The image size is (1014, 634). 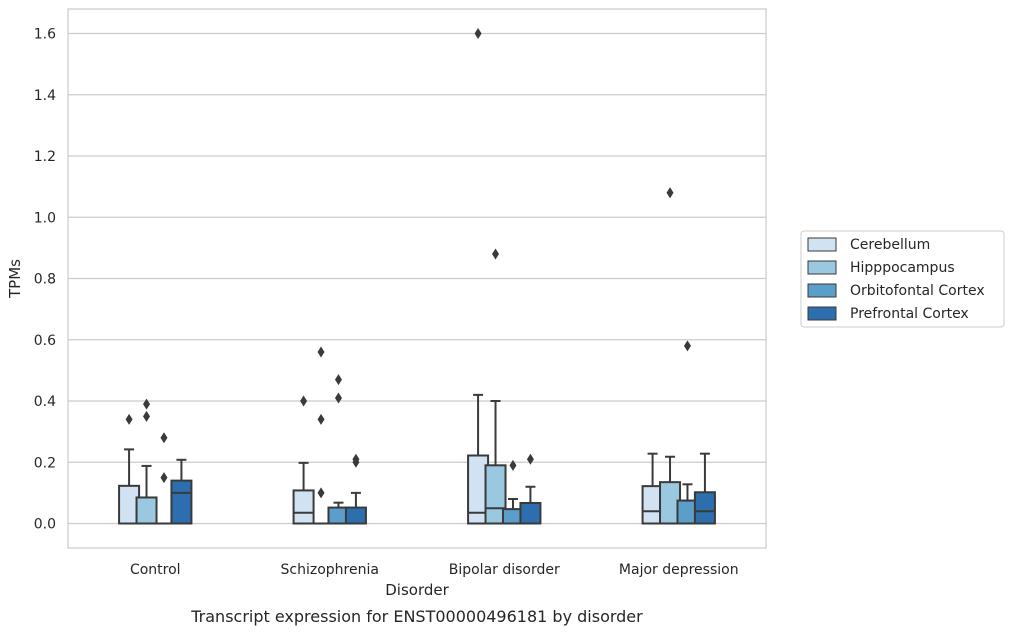 I want to click on y-tick-label: 0.4, so click(x=45, y=402).